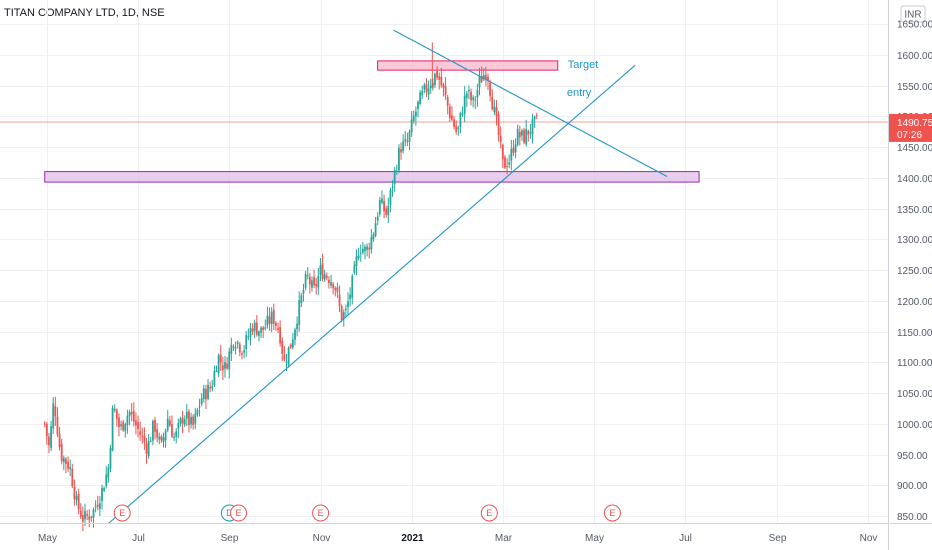 Image resolution: width=932 pixels, height=550 pixels. I want to click on y-tick-label: 1400.00, so click(914, 179).